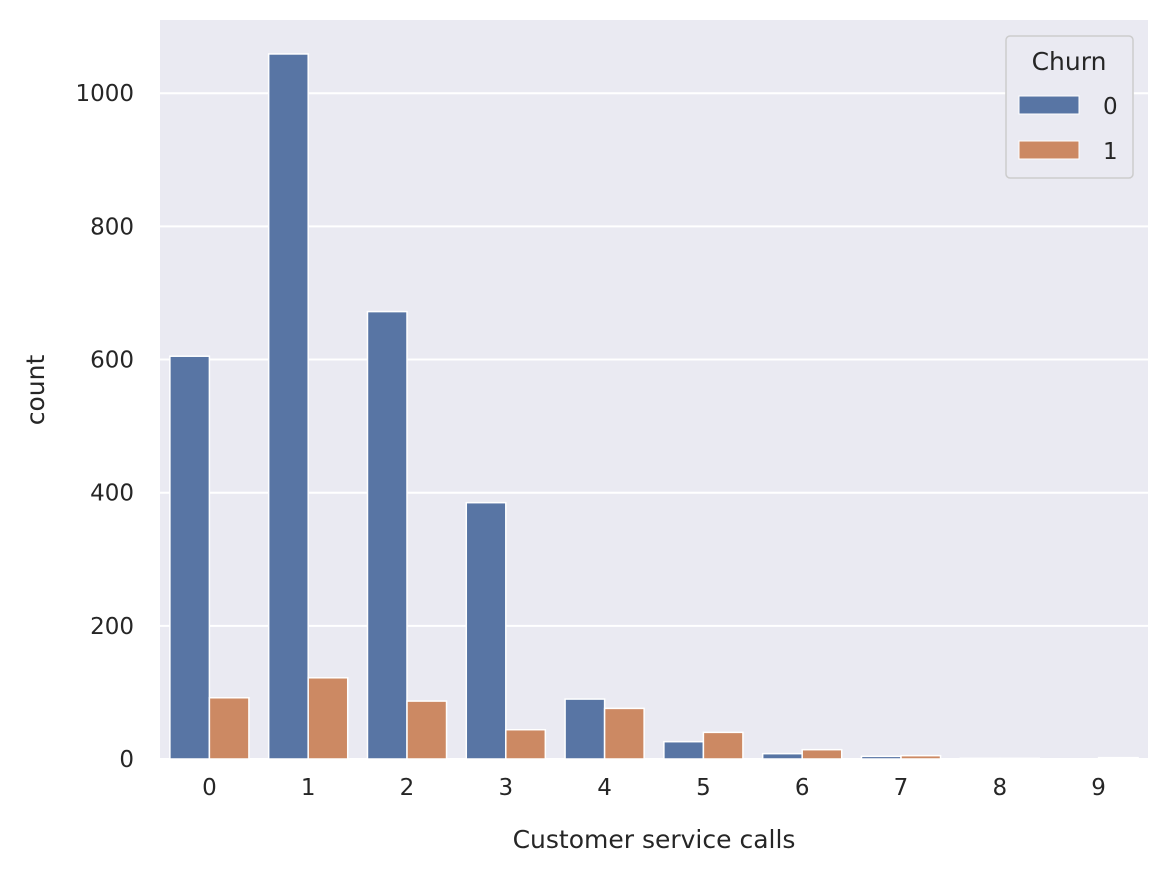 The height and width of the screenshot is (876, 1168). Describe the element at coordinates (703, 788) in the screenshot. I see `x-tick-label: 5` at that location.